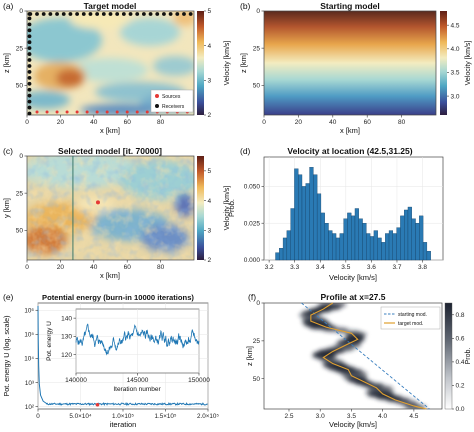 The width and height of the screenshot is (474, 432). I want to click on panel-d-xtick-label: 3.5, so click(345, 267).